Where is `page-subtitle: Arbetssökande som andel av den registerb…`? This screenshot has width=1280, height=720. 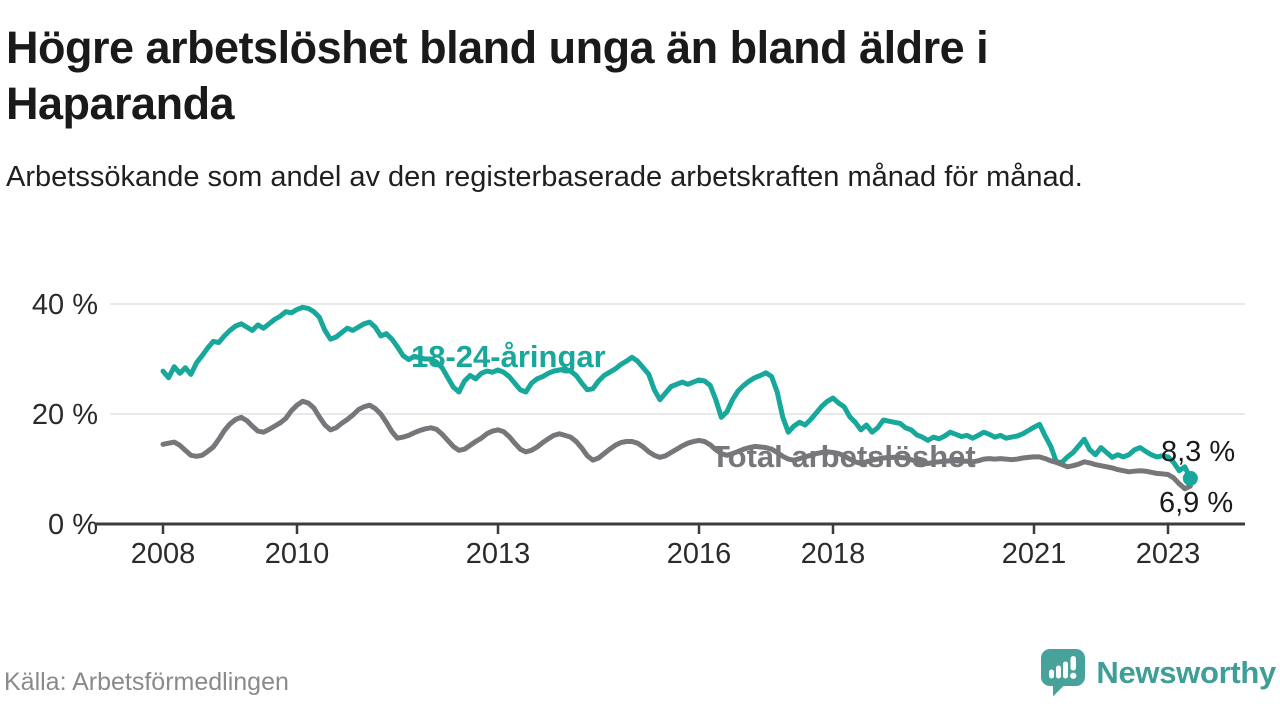
page-subtitle: Arbetssökande som andel av den registerb… is located at coordinates (544, 177).